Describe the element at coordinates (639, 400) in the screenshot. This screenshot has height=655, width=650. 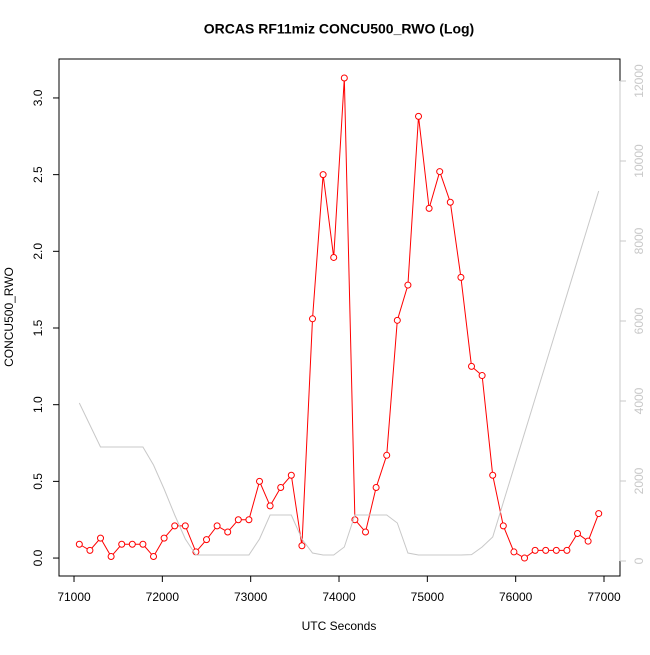
I see `y2-tick-label: 4000` at that location.